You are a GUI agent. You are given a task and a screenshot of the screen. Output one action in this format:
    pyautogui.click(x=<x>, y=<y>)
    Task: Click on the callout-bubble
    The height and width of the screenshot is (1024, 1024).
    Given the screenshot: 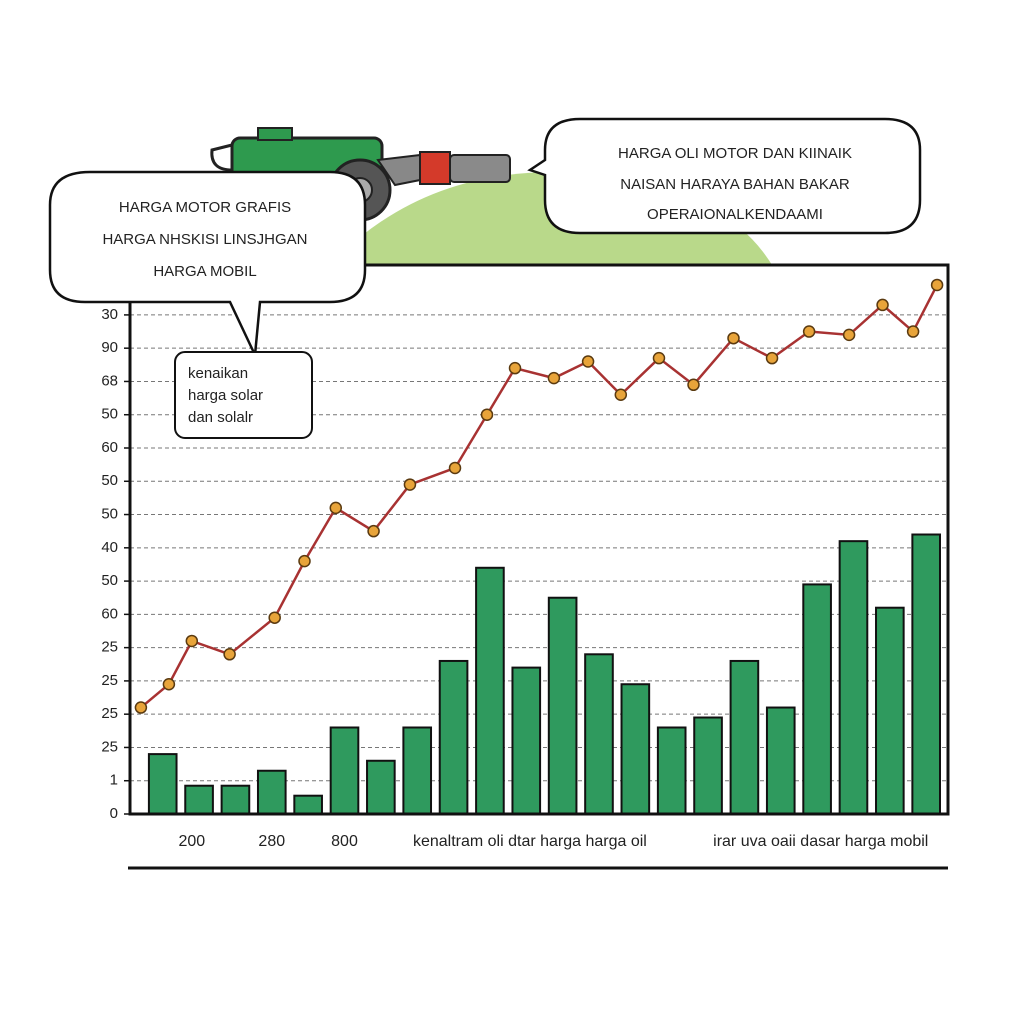 What is the action you would take?
    pyautogui.click(x=724, y=176)
    